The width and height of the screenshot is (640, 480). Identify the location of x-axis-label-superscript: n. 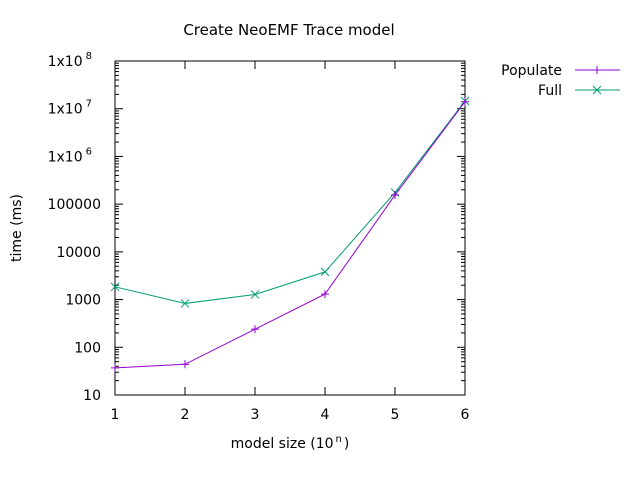
(339, 439).